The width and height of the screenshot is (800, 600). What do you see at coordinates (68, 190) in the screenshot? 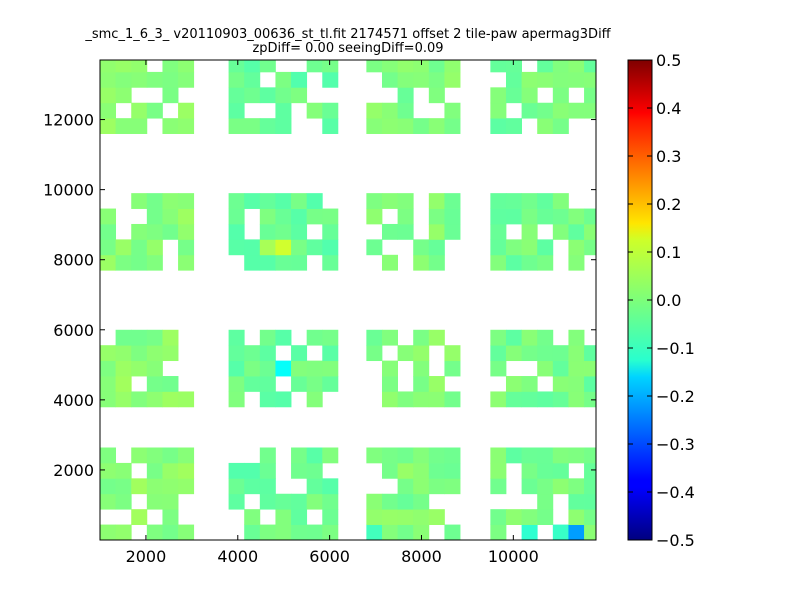
I see `y-tick-label: 10000` at bounding box center [68, 190].